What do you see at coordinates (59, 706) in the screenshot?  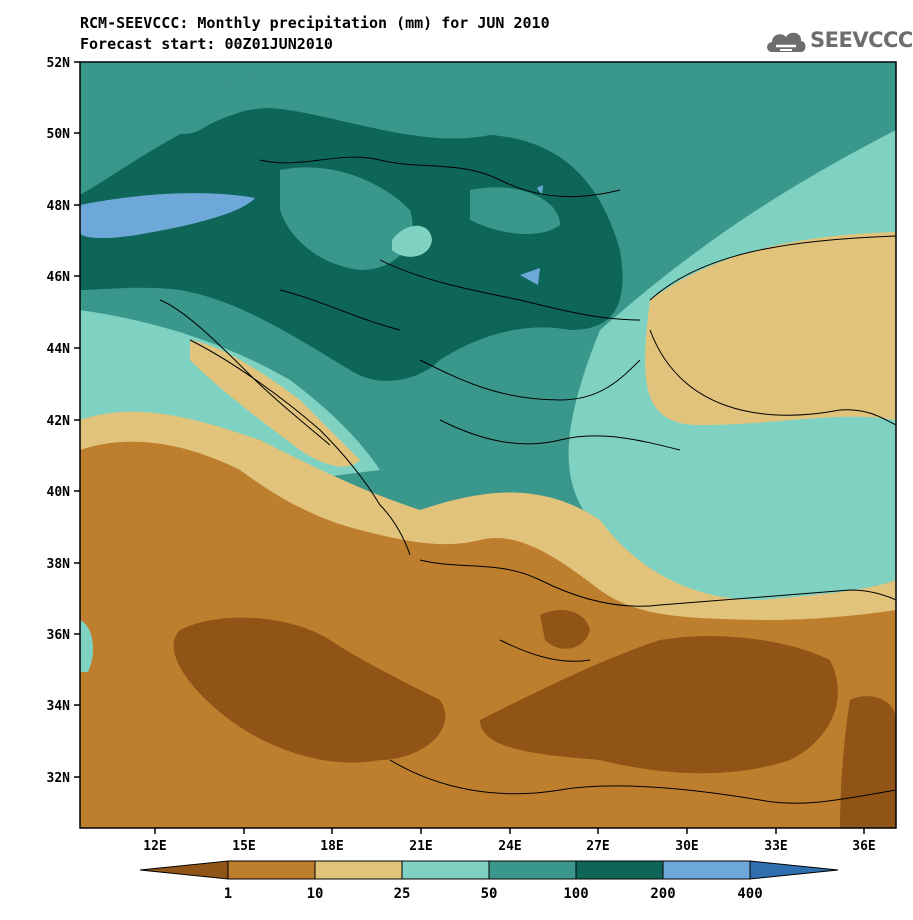 I see `lat-label: 34N` at bounding box center [59, 706].